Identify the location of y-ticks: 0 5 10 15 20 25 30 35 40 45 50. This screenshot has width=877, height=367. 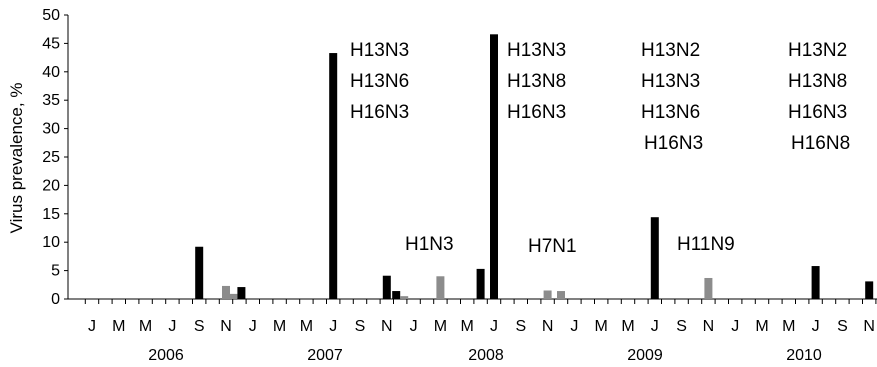
(55, 157).